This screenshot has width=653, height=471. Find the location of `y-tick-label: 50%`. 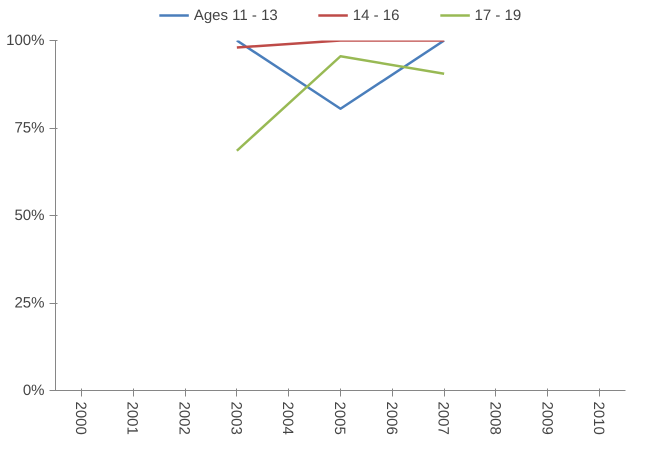

y-tick-label: 50% is located at coordinates (29, 215).